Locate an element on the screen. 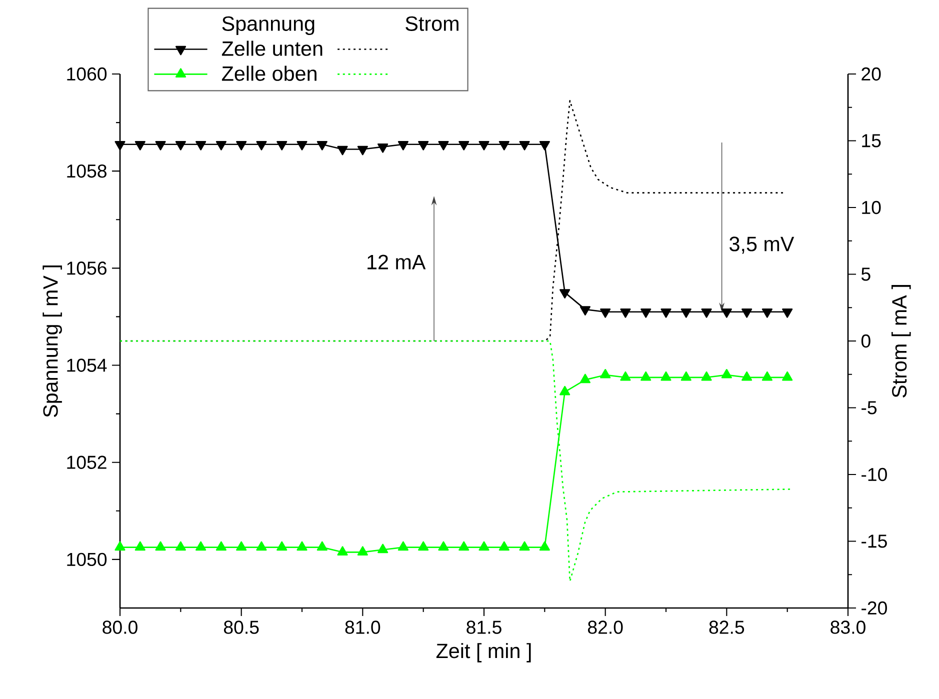 The image size is (939, 699). text: Strom is located at coordinates (432, 23).